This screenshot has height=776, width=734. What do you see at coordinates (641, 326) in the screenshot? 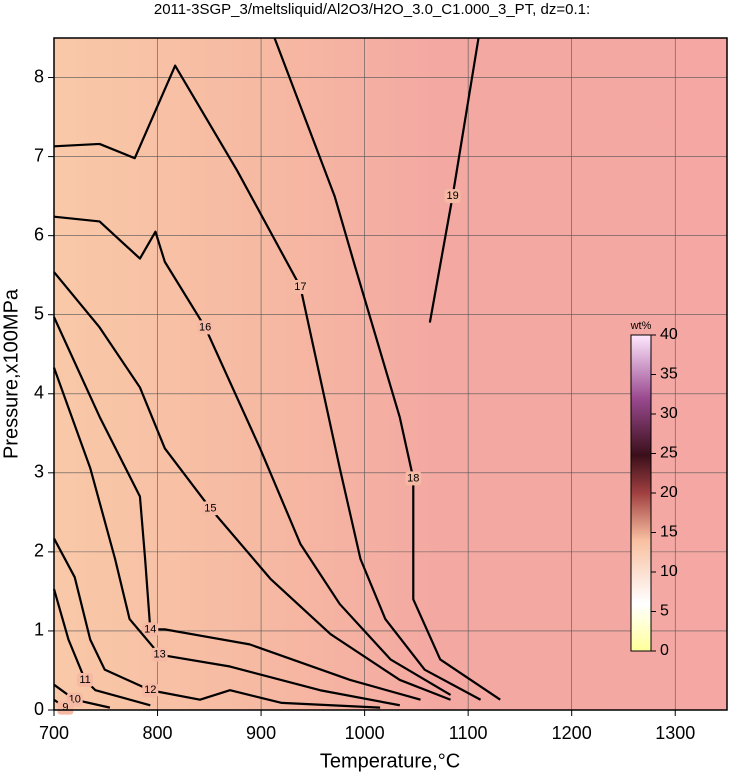
I see `colorbar-label: wt%` at bounding box center [641, 326].